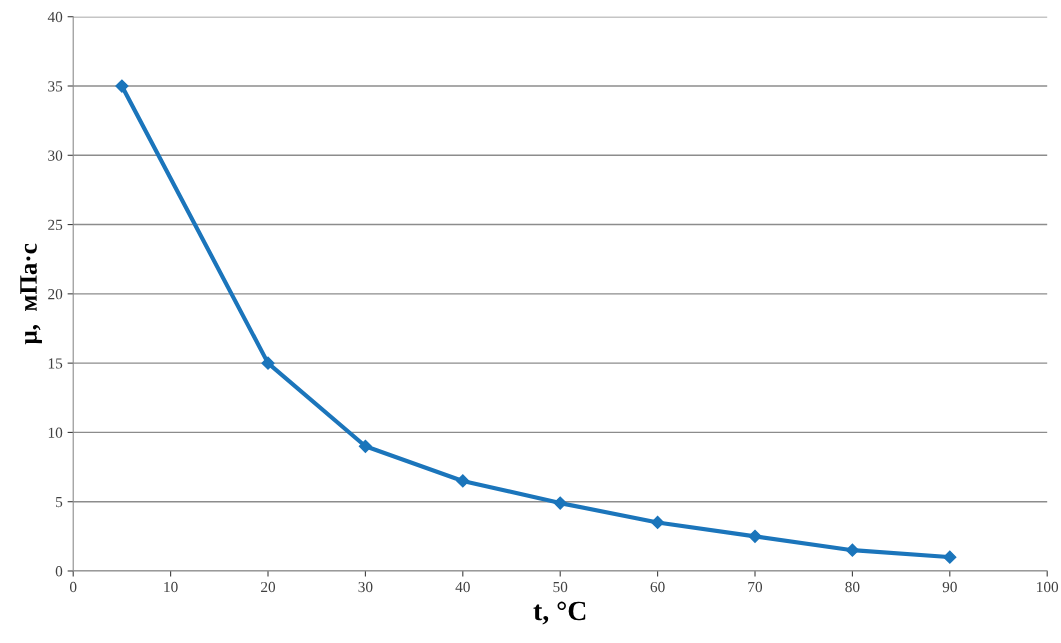 The height and width of the screenshot is (643, 1061). What do you see at coordinates (73, 587) in the screenshot?
I see `x-tick-label: 0` at bounding box center [73, 587].